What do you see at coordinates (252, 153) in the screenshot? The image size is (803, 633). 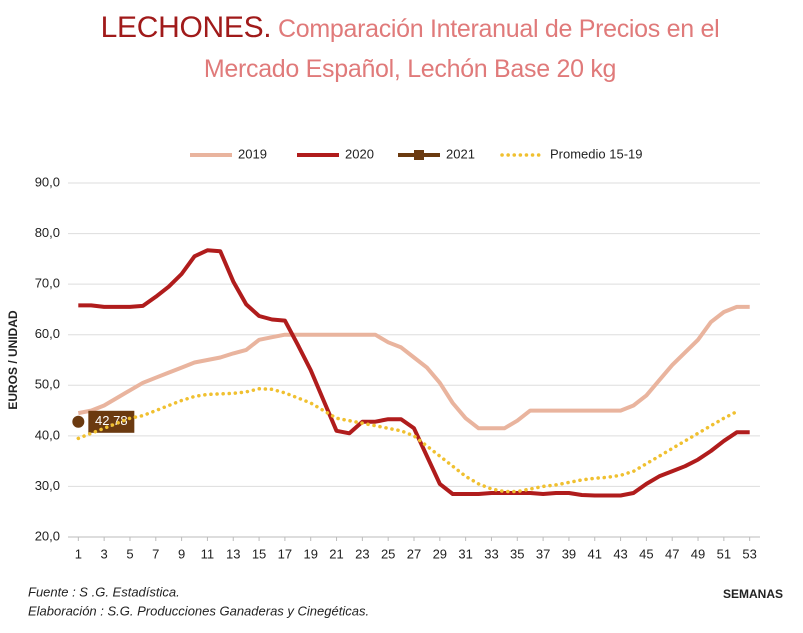 I see `legend-label: 2019` at bounding box center [252, 153].